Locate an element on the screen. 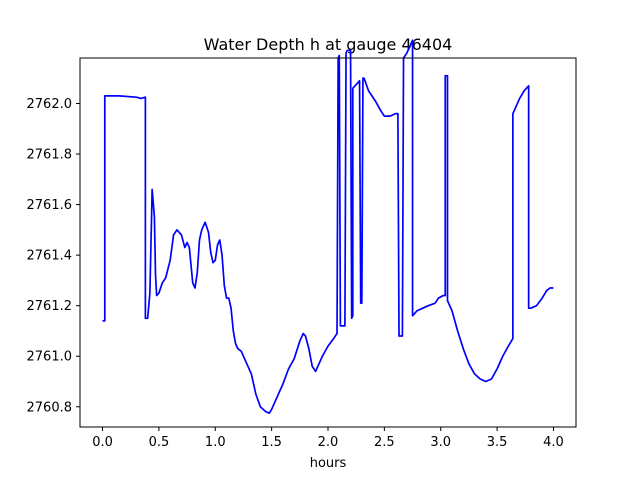  x-tick-label: 0.5 is located at coordinates (159, 442).